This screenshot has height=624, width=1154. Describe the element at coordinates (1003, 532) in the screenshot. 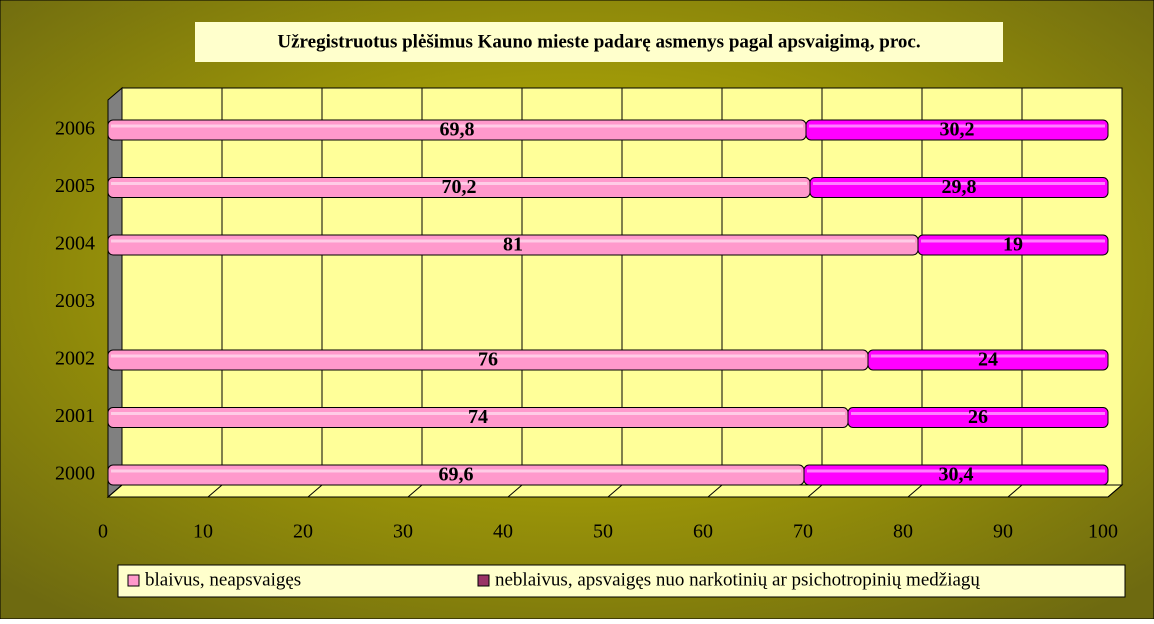

I see `x-tick-label: 90` at that location.